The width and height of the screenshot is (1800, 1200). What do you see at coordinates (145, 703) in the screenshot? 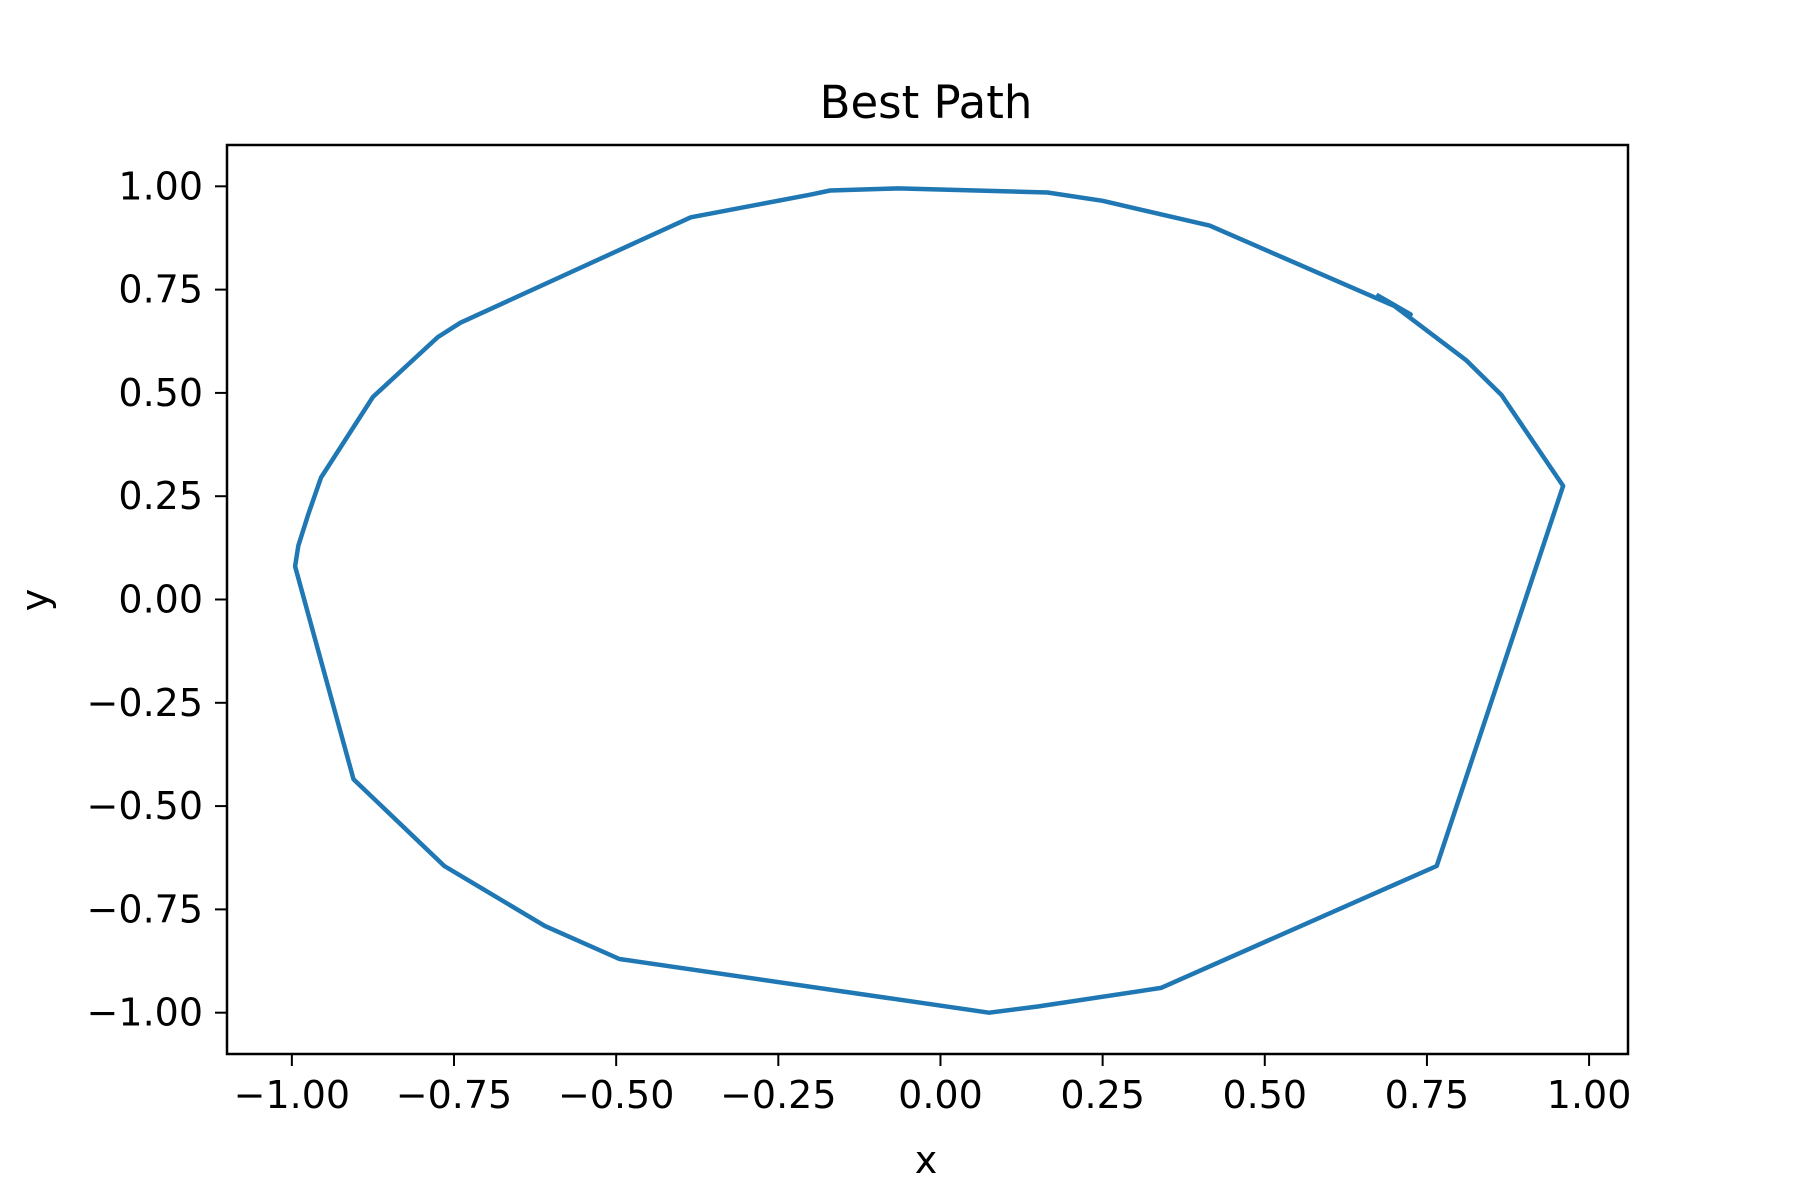
I see `y-tick-label: −0.25` at bounding box center [145, 703].